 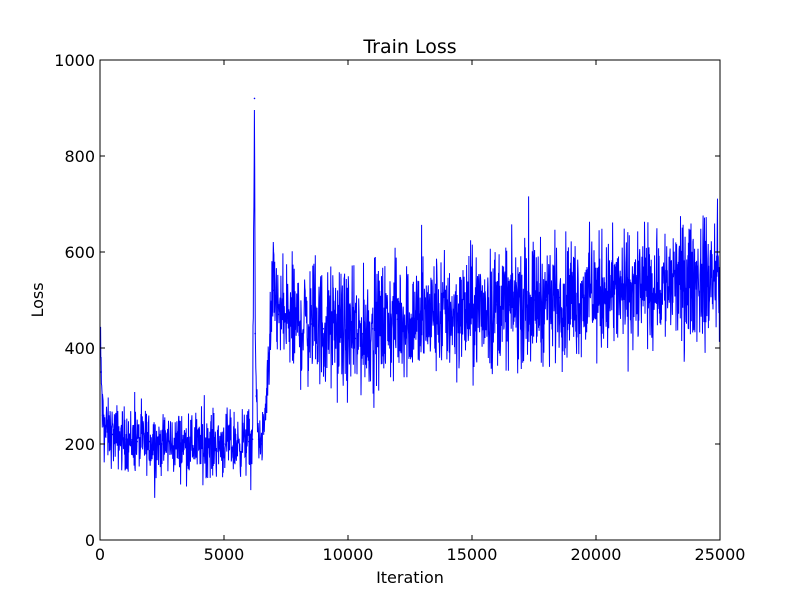 What do you see at coordinates (37, 299) in the screenshot?
I see `y-axis-label: Loss` at bounding box center [37, 299].